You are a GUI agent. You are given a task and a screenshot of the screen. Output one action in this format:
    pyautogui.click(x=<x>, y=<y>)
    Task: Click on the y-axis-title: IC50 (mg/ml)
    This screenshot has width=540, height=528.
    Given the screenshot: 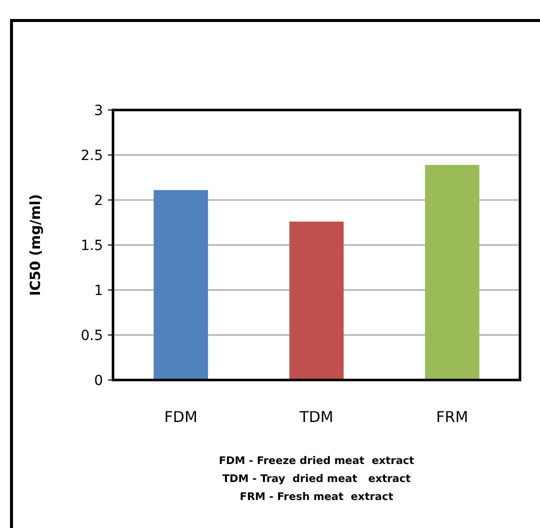 What is the action you would take?
    pyautogui.click(x=36, y=245)
    